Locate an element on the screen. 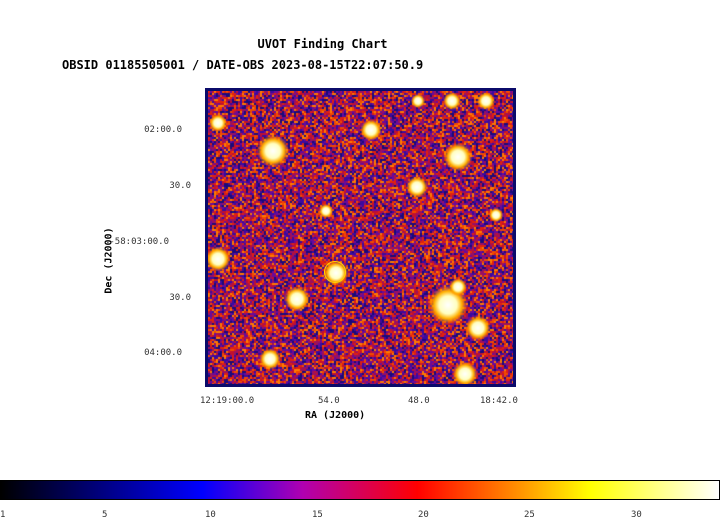 Image resolution: width=720 pixels, height=521 pixels. target-circle-marker is located at coordinates (335, 272).